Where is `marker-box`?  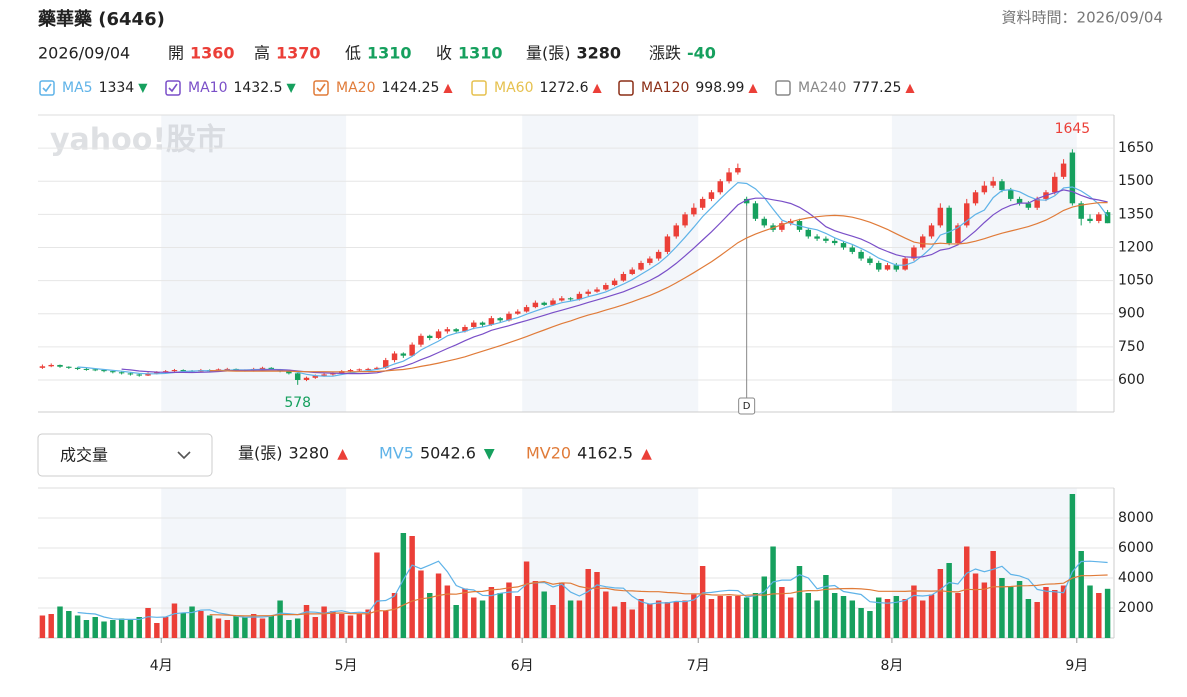 marker-box is located at coordinates (747, 406).